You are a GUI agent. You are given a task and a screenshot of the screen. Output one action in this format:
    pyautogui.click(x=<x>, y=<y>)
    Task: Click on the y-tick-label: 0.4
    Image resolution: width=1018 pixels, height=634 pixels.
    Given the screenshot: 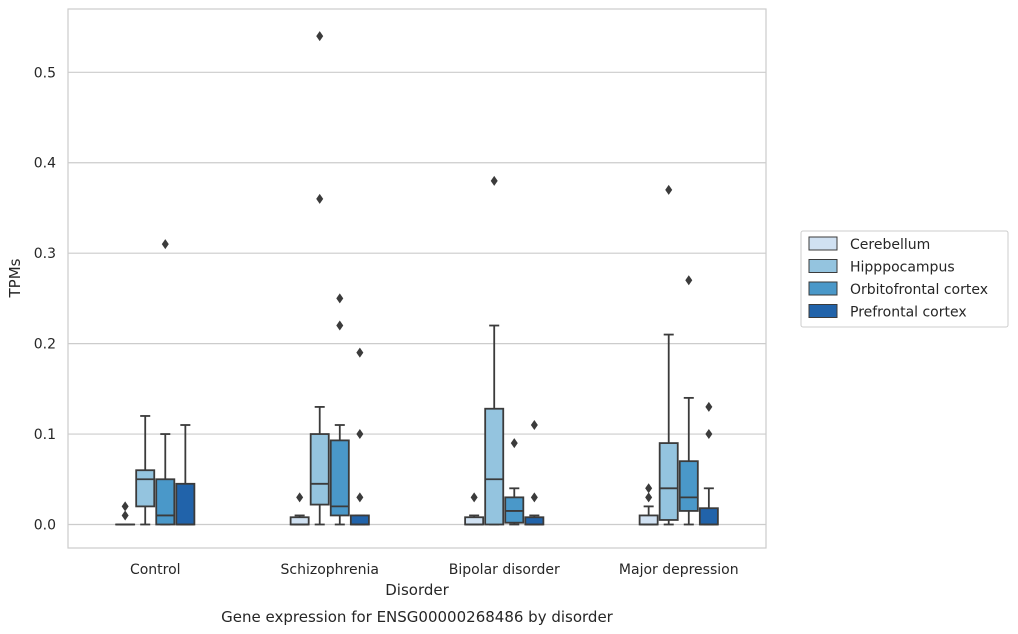 What is the action you would take?
    pyautogui.click(x=45, y=164)
    